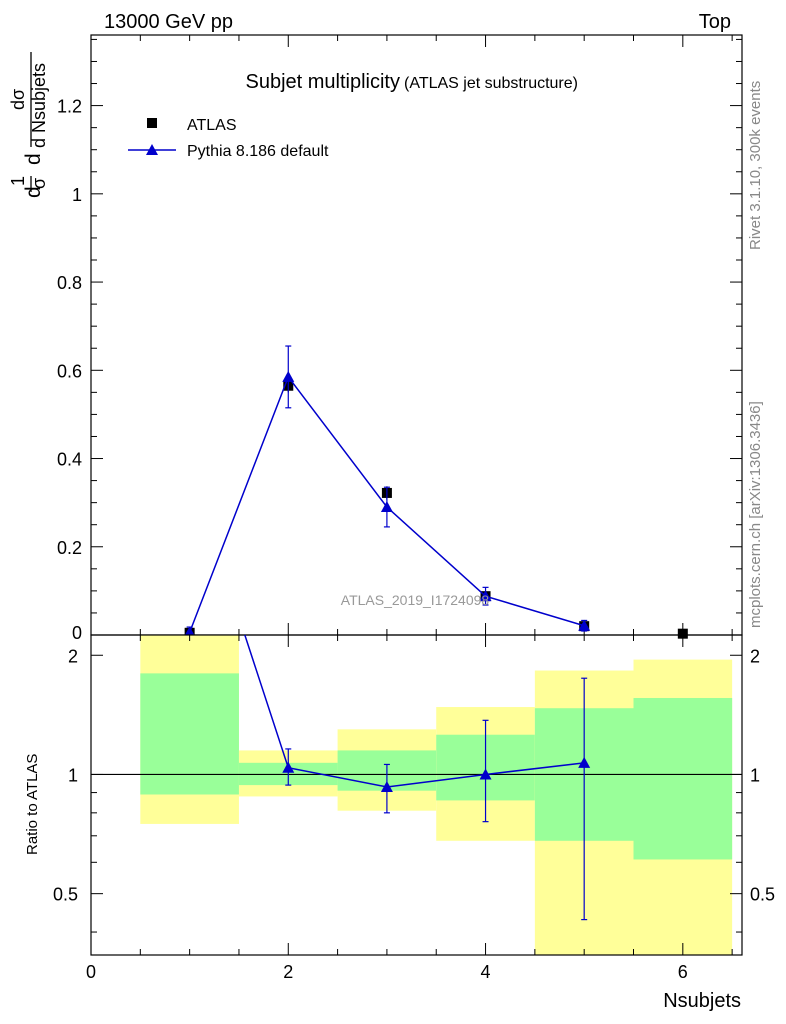 The height and width of the screenshot is (1024, 786). Describe the element at coordinates (212, 125) in the screenshot. I see `legend-atlas-label: ATLAS` at that location.